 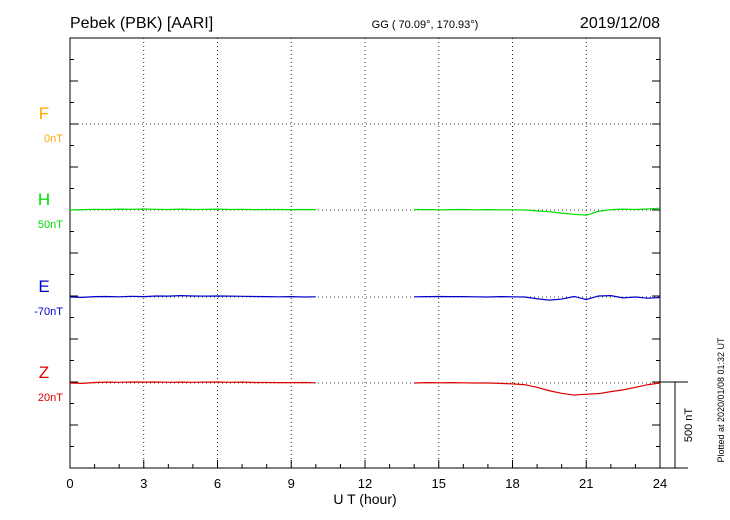 I want to click on series-labels: F 0nT H 50nT E -70nT Z 20nT, so click(x=48, y=254).